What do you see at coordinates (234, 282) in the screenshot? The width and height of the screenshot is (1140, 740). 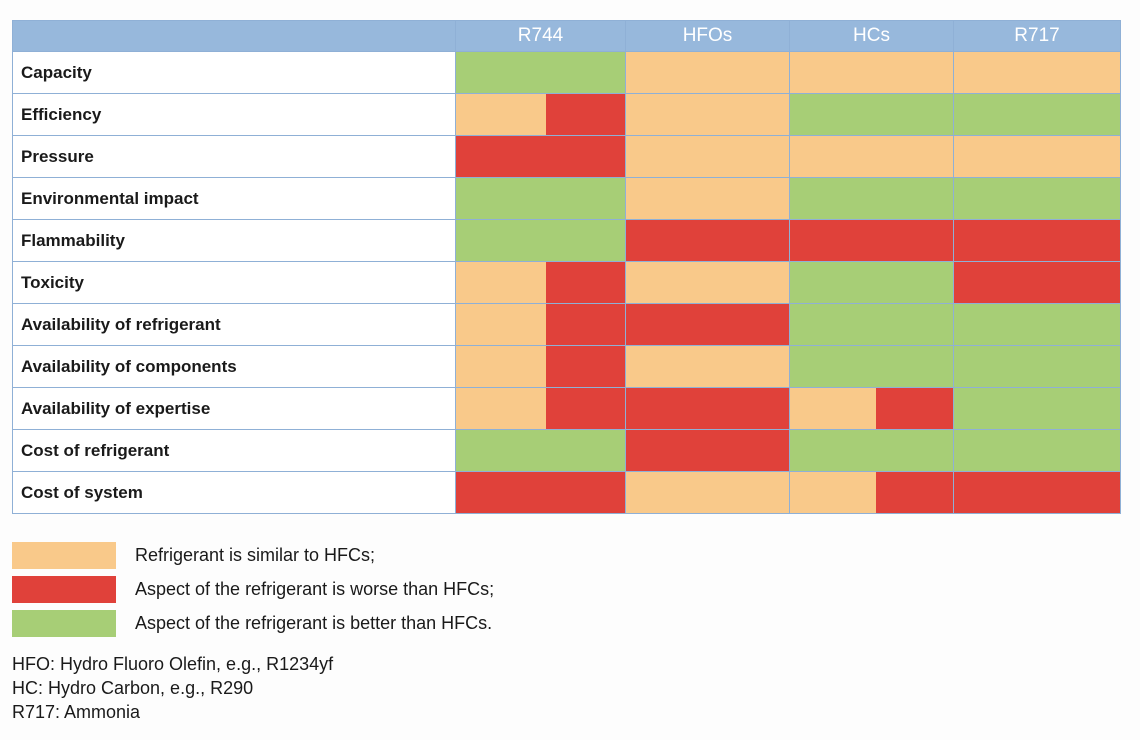 I see `row-label: Toxicity` at bounding box center [234, 282].